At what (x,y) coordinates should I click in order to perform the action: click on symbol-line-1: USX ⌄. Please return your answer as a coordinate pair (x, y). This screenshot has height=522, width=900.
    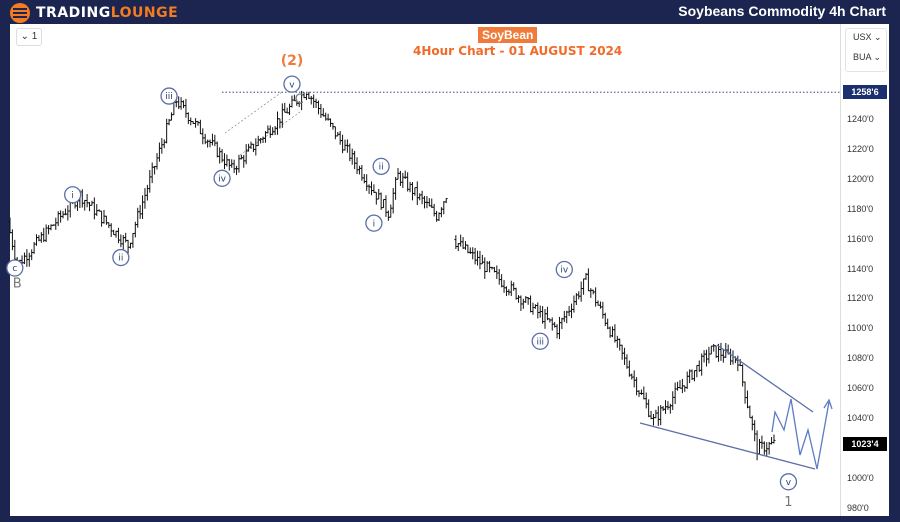
    Looking at the image, I should click on (867, 37).